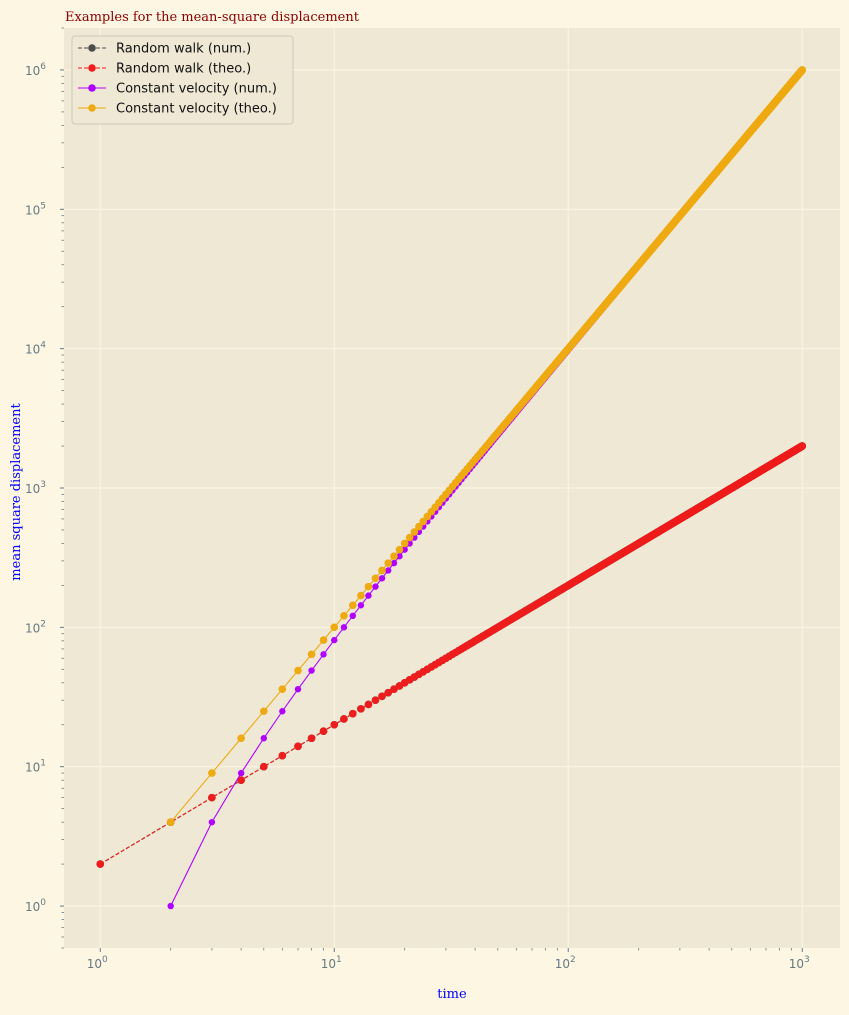 This screenshot has height=1015, width=849. What do you see at coordinates (196, 89) in the screenshot?
I see `legend-label: Constant velocity (num.)` at bounding box center [196, 89].